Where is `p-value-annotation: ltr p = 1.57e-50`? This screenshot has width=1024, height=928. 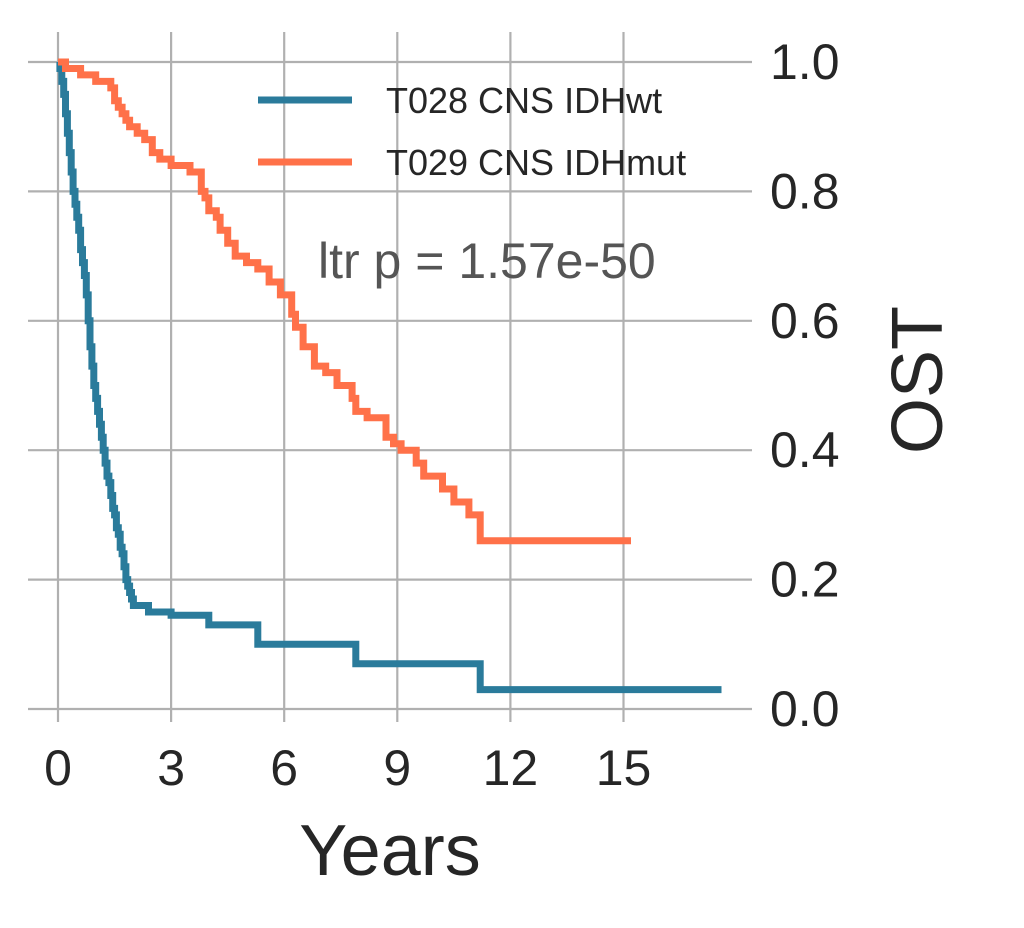 p-value-annotation: ltr p = 1.57e-50 is located at coordinates (487, 261).